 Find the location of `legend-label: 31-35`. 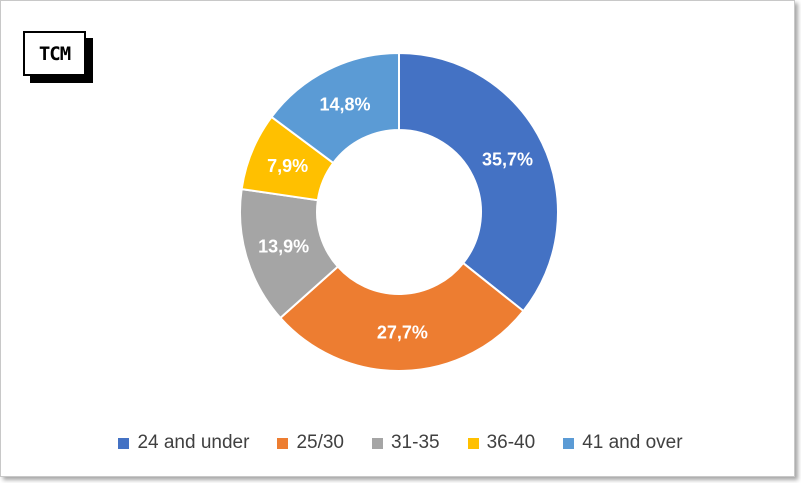

legend-label: 31-35 is located at coordinates (415, 442).